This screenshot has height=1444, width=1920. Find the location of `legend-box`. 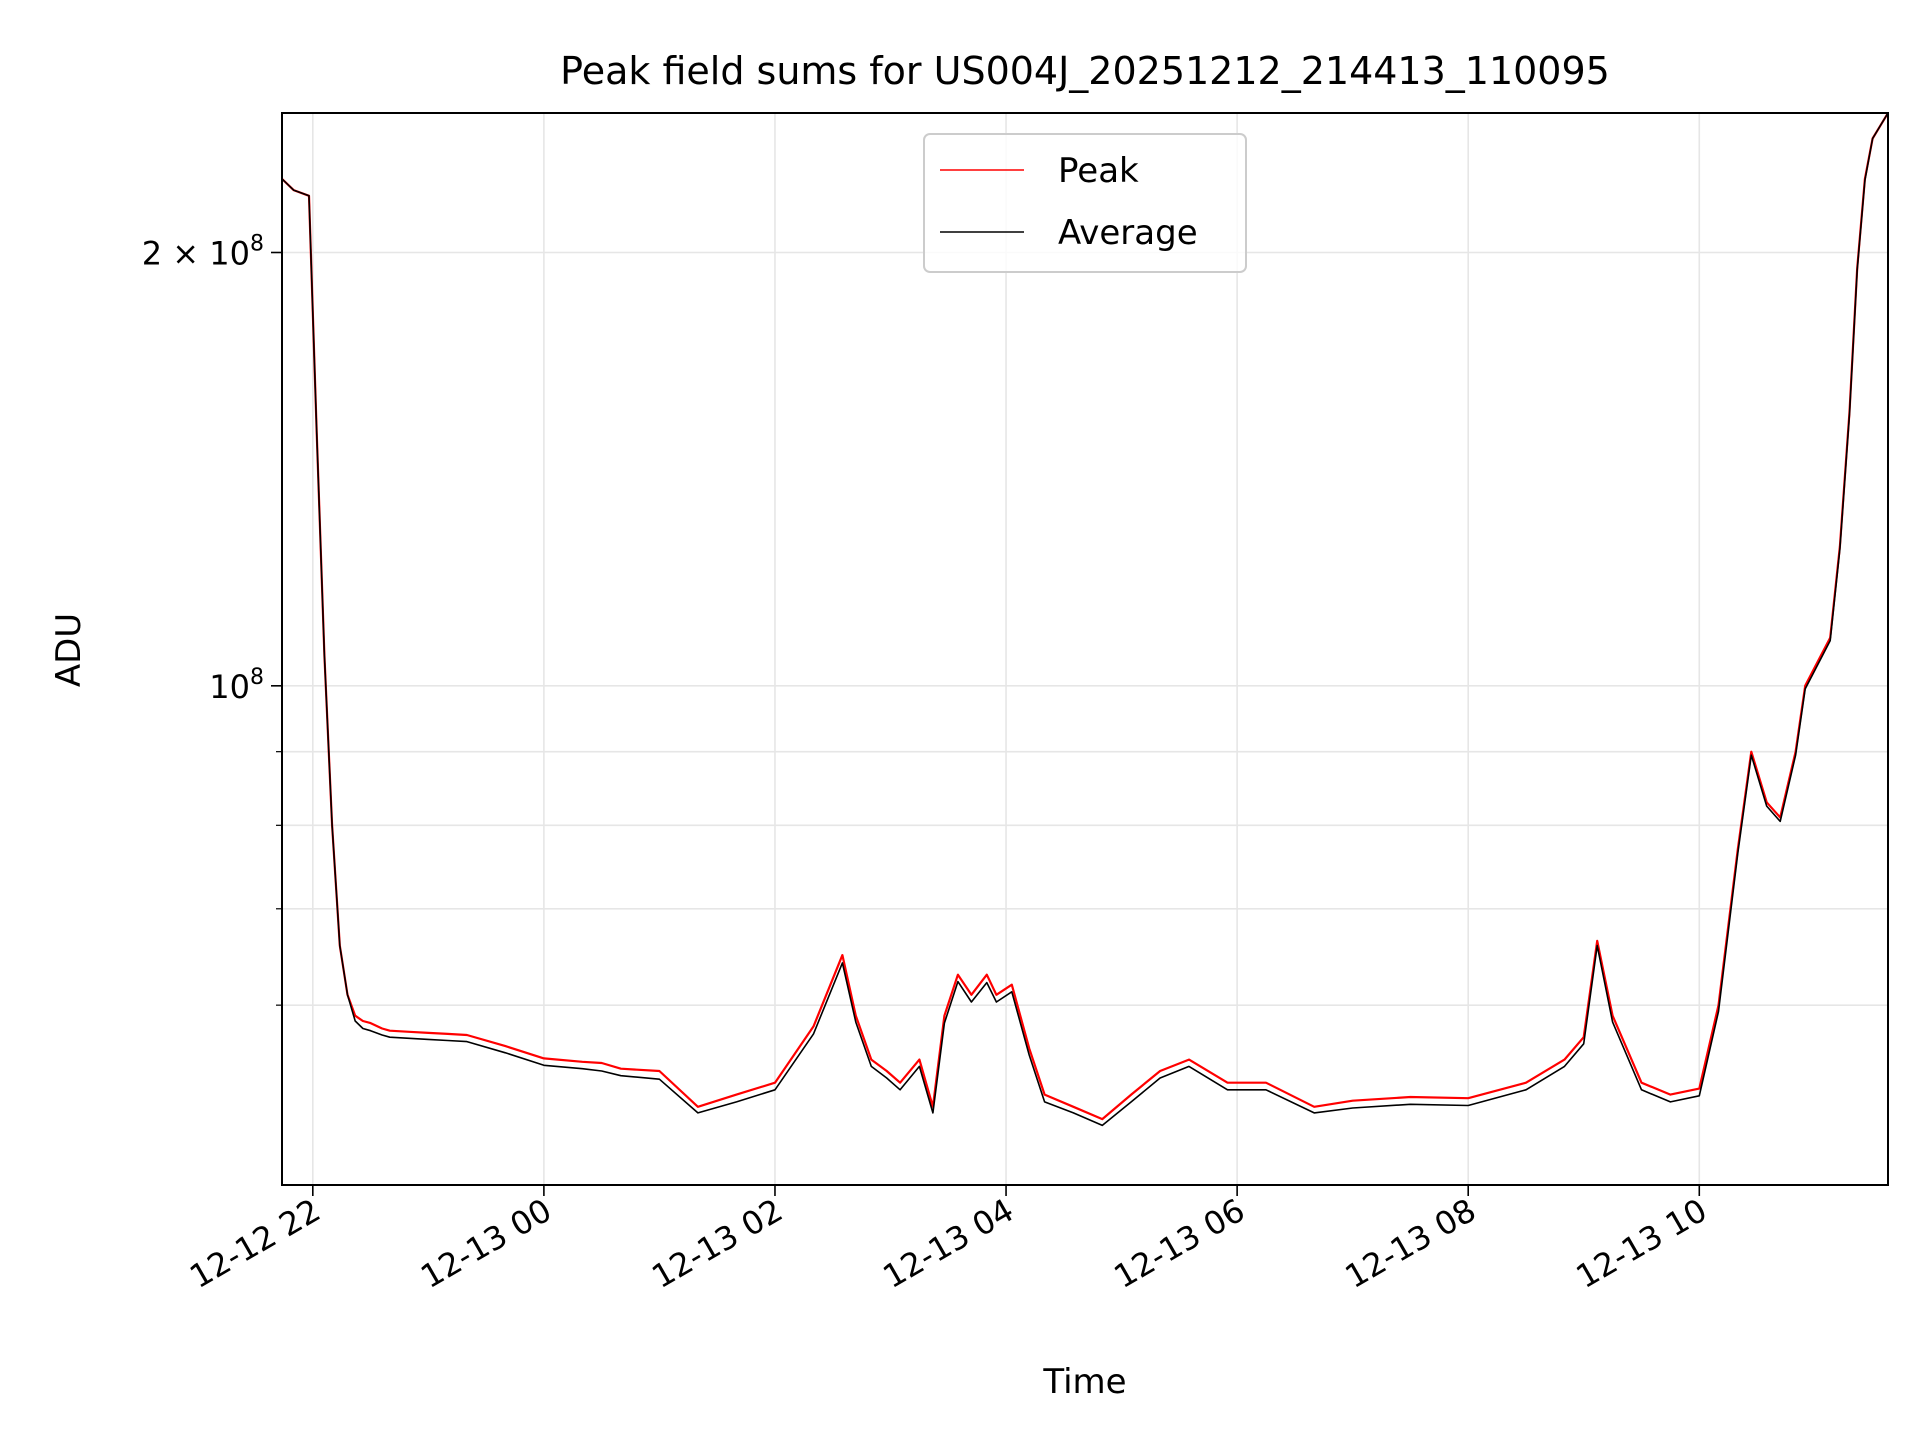

legend-box is located at coordinates (1085, 203).